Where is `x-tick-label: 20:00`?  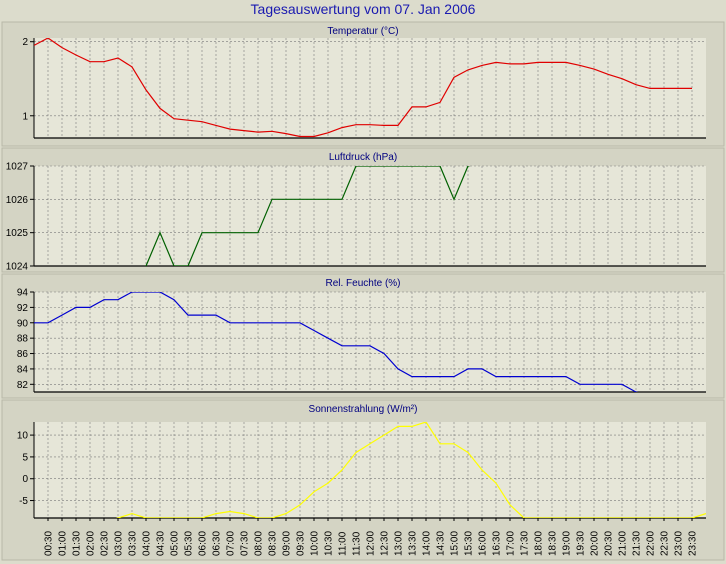 x-tick-label: 20:00 is located at coordinates (595, 543).